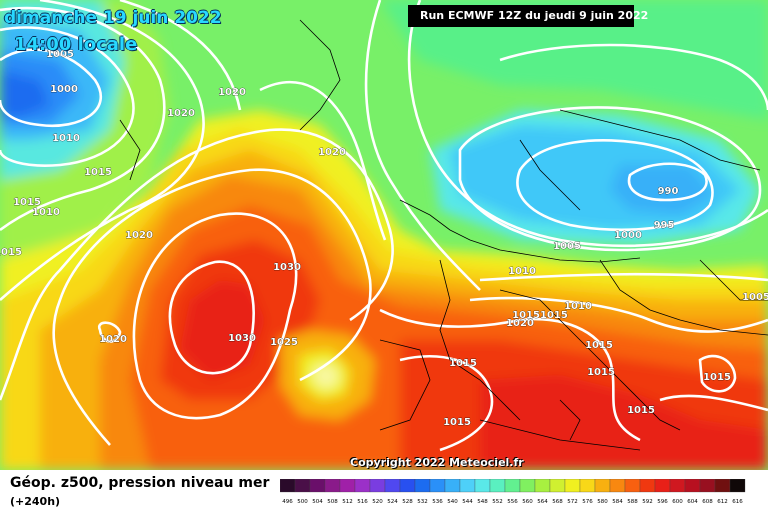 The width and height of the screenshot is (768, 512). Describe the element at coordinates (377, 502) in the screenshot. I see `color-scale-label: 520` at that location.